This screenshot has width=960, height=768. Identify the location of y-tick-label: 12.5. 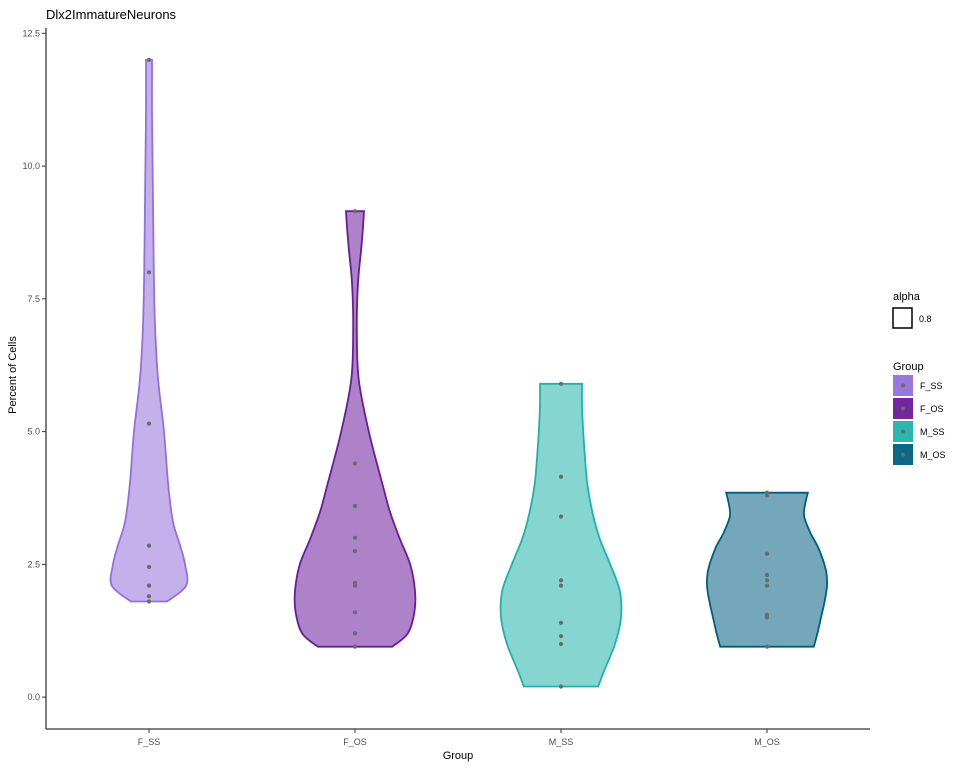
(31, 33).